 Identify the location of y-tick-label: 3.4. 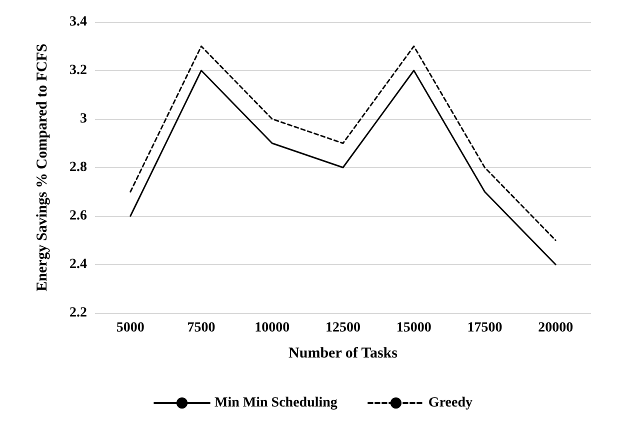
(78, 22).